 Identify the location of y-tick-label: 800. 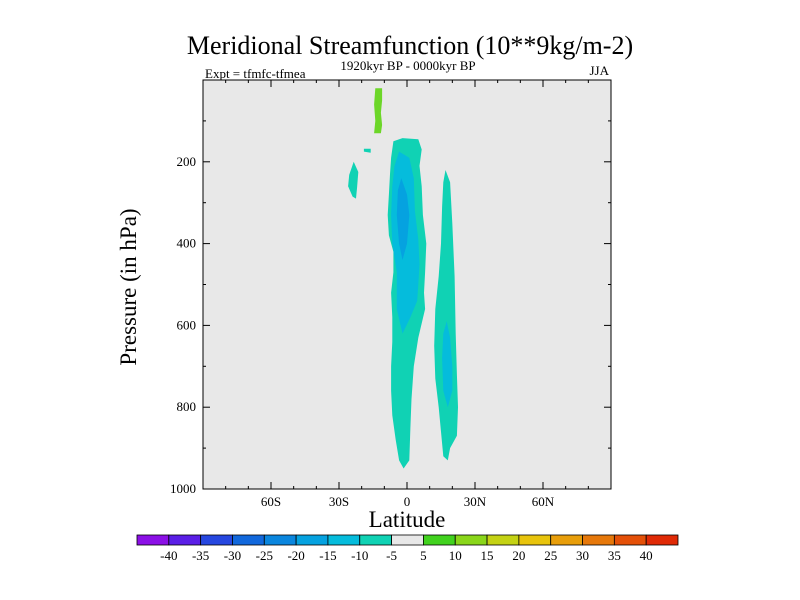
(187, 406).